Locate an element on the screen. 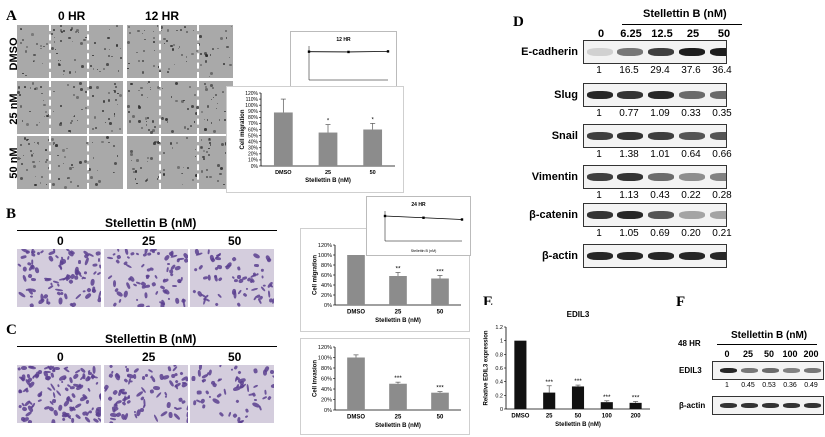  lane-header: 0 is located at coordinates (727, 354).